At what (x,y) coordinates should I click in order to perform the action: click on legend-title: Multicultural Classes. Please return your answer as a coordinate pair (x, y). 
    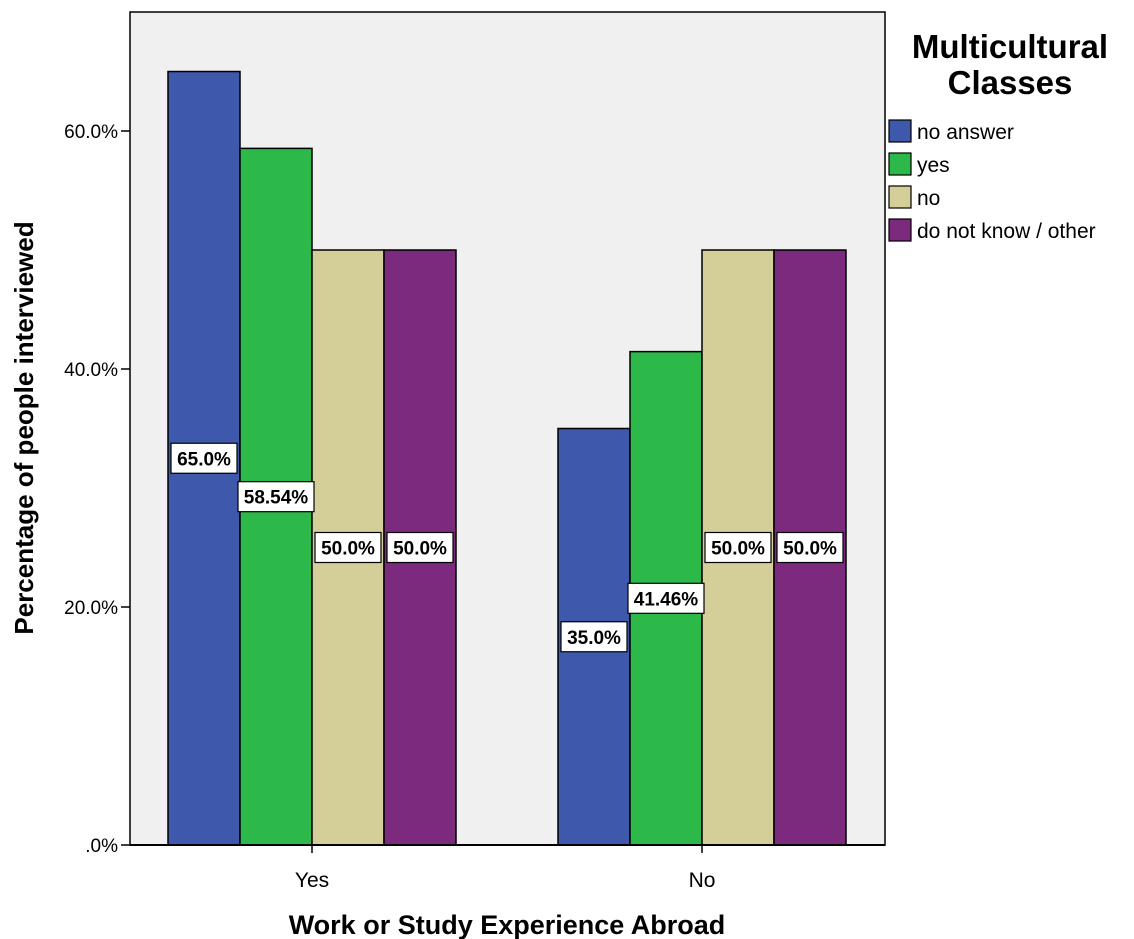
    Looking at the image, I should click on (1010, 64).